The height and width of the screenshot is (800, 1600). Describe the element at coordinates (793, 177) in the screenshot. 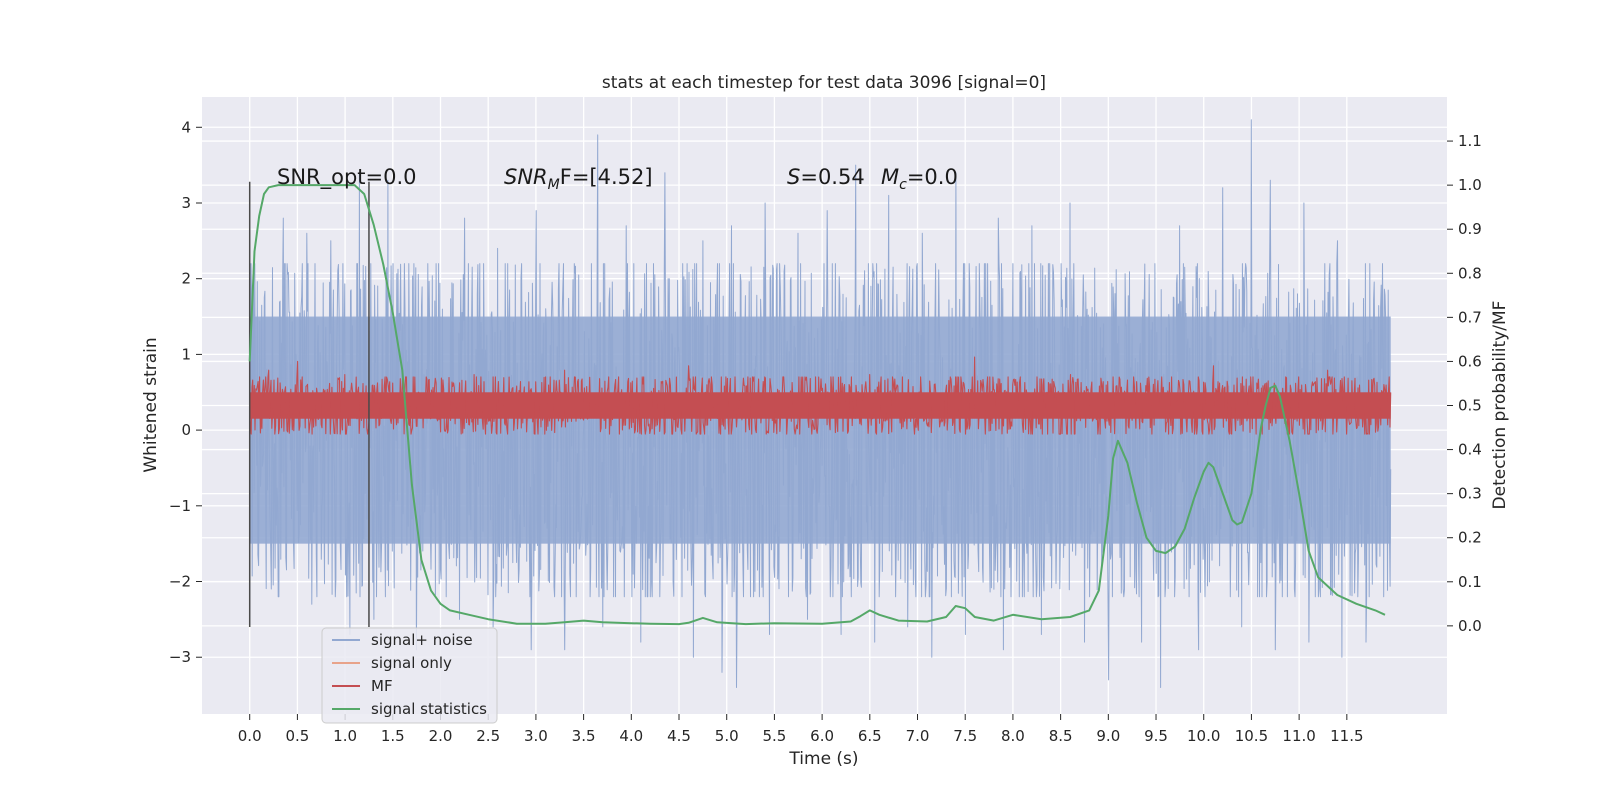

I see `s-label: S` at that location.